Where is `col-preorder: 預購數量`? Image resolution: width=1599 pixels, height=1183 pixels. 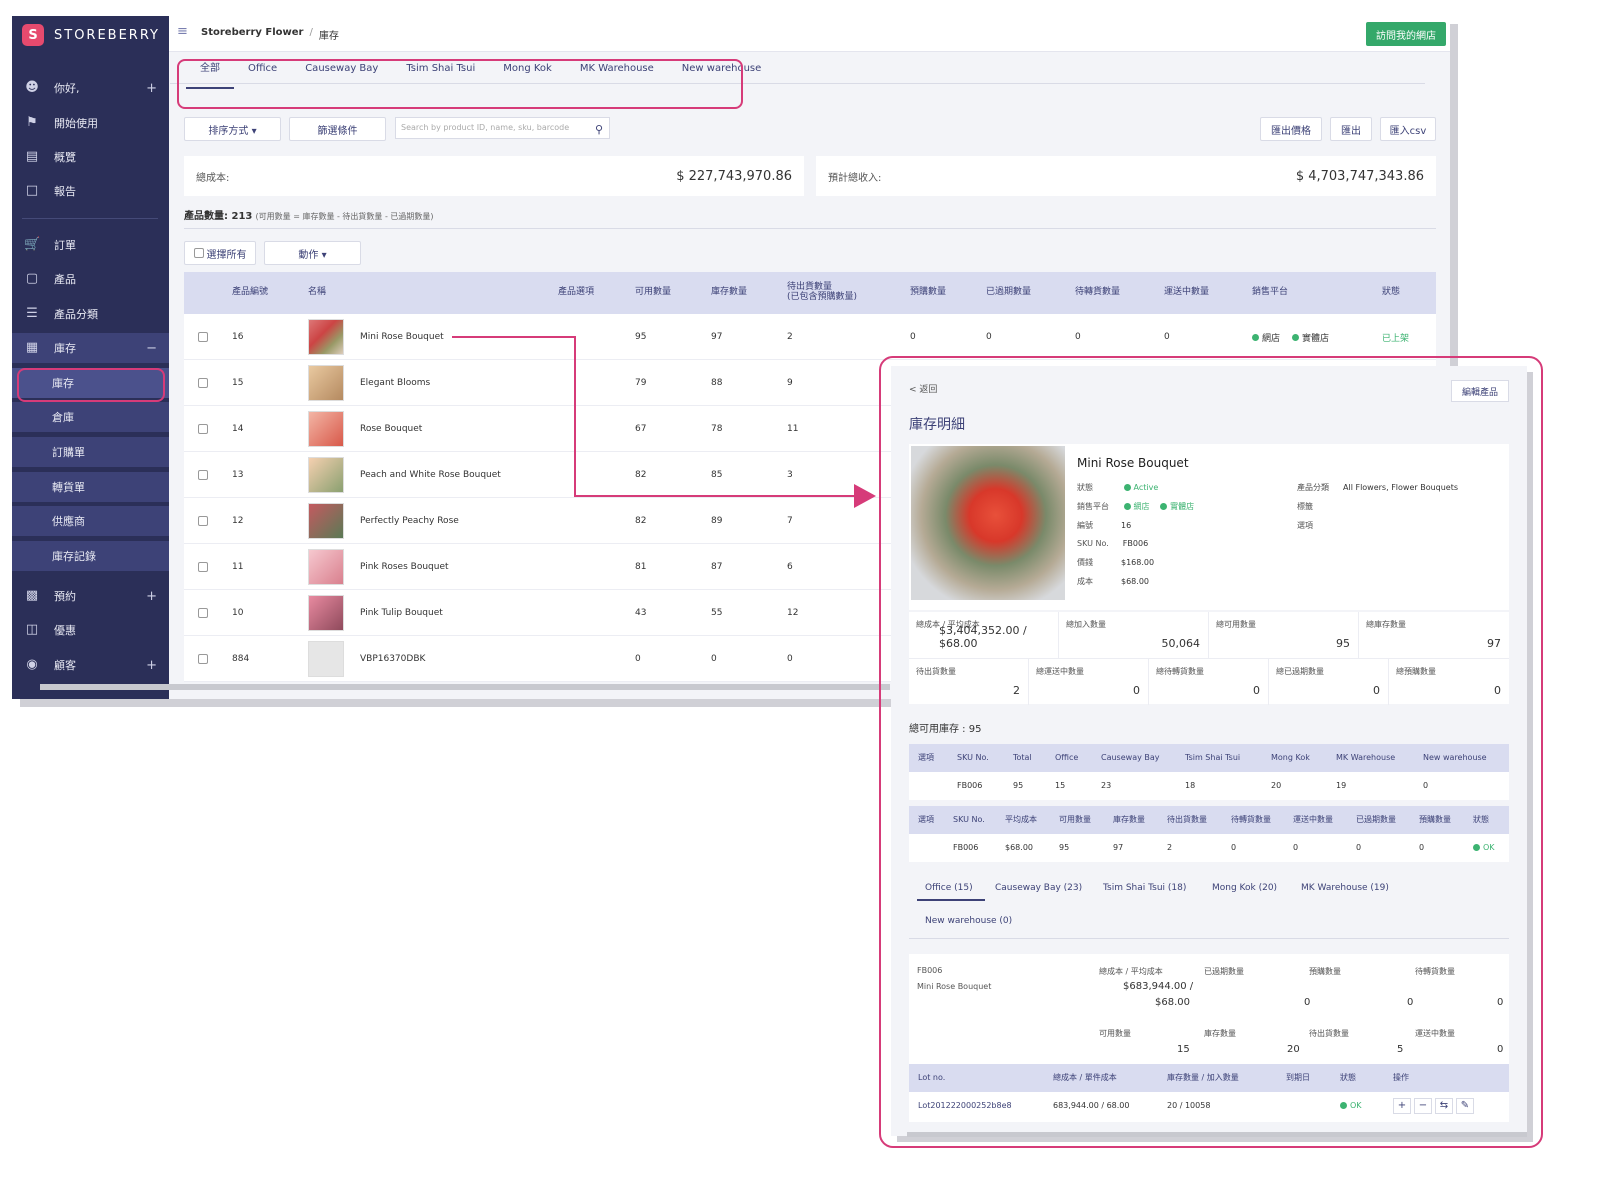
col-preorder: 預購數量 is located at coordinates (928, 292).